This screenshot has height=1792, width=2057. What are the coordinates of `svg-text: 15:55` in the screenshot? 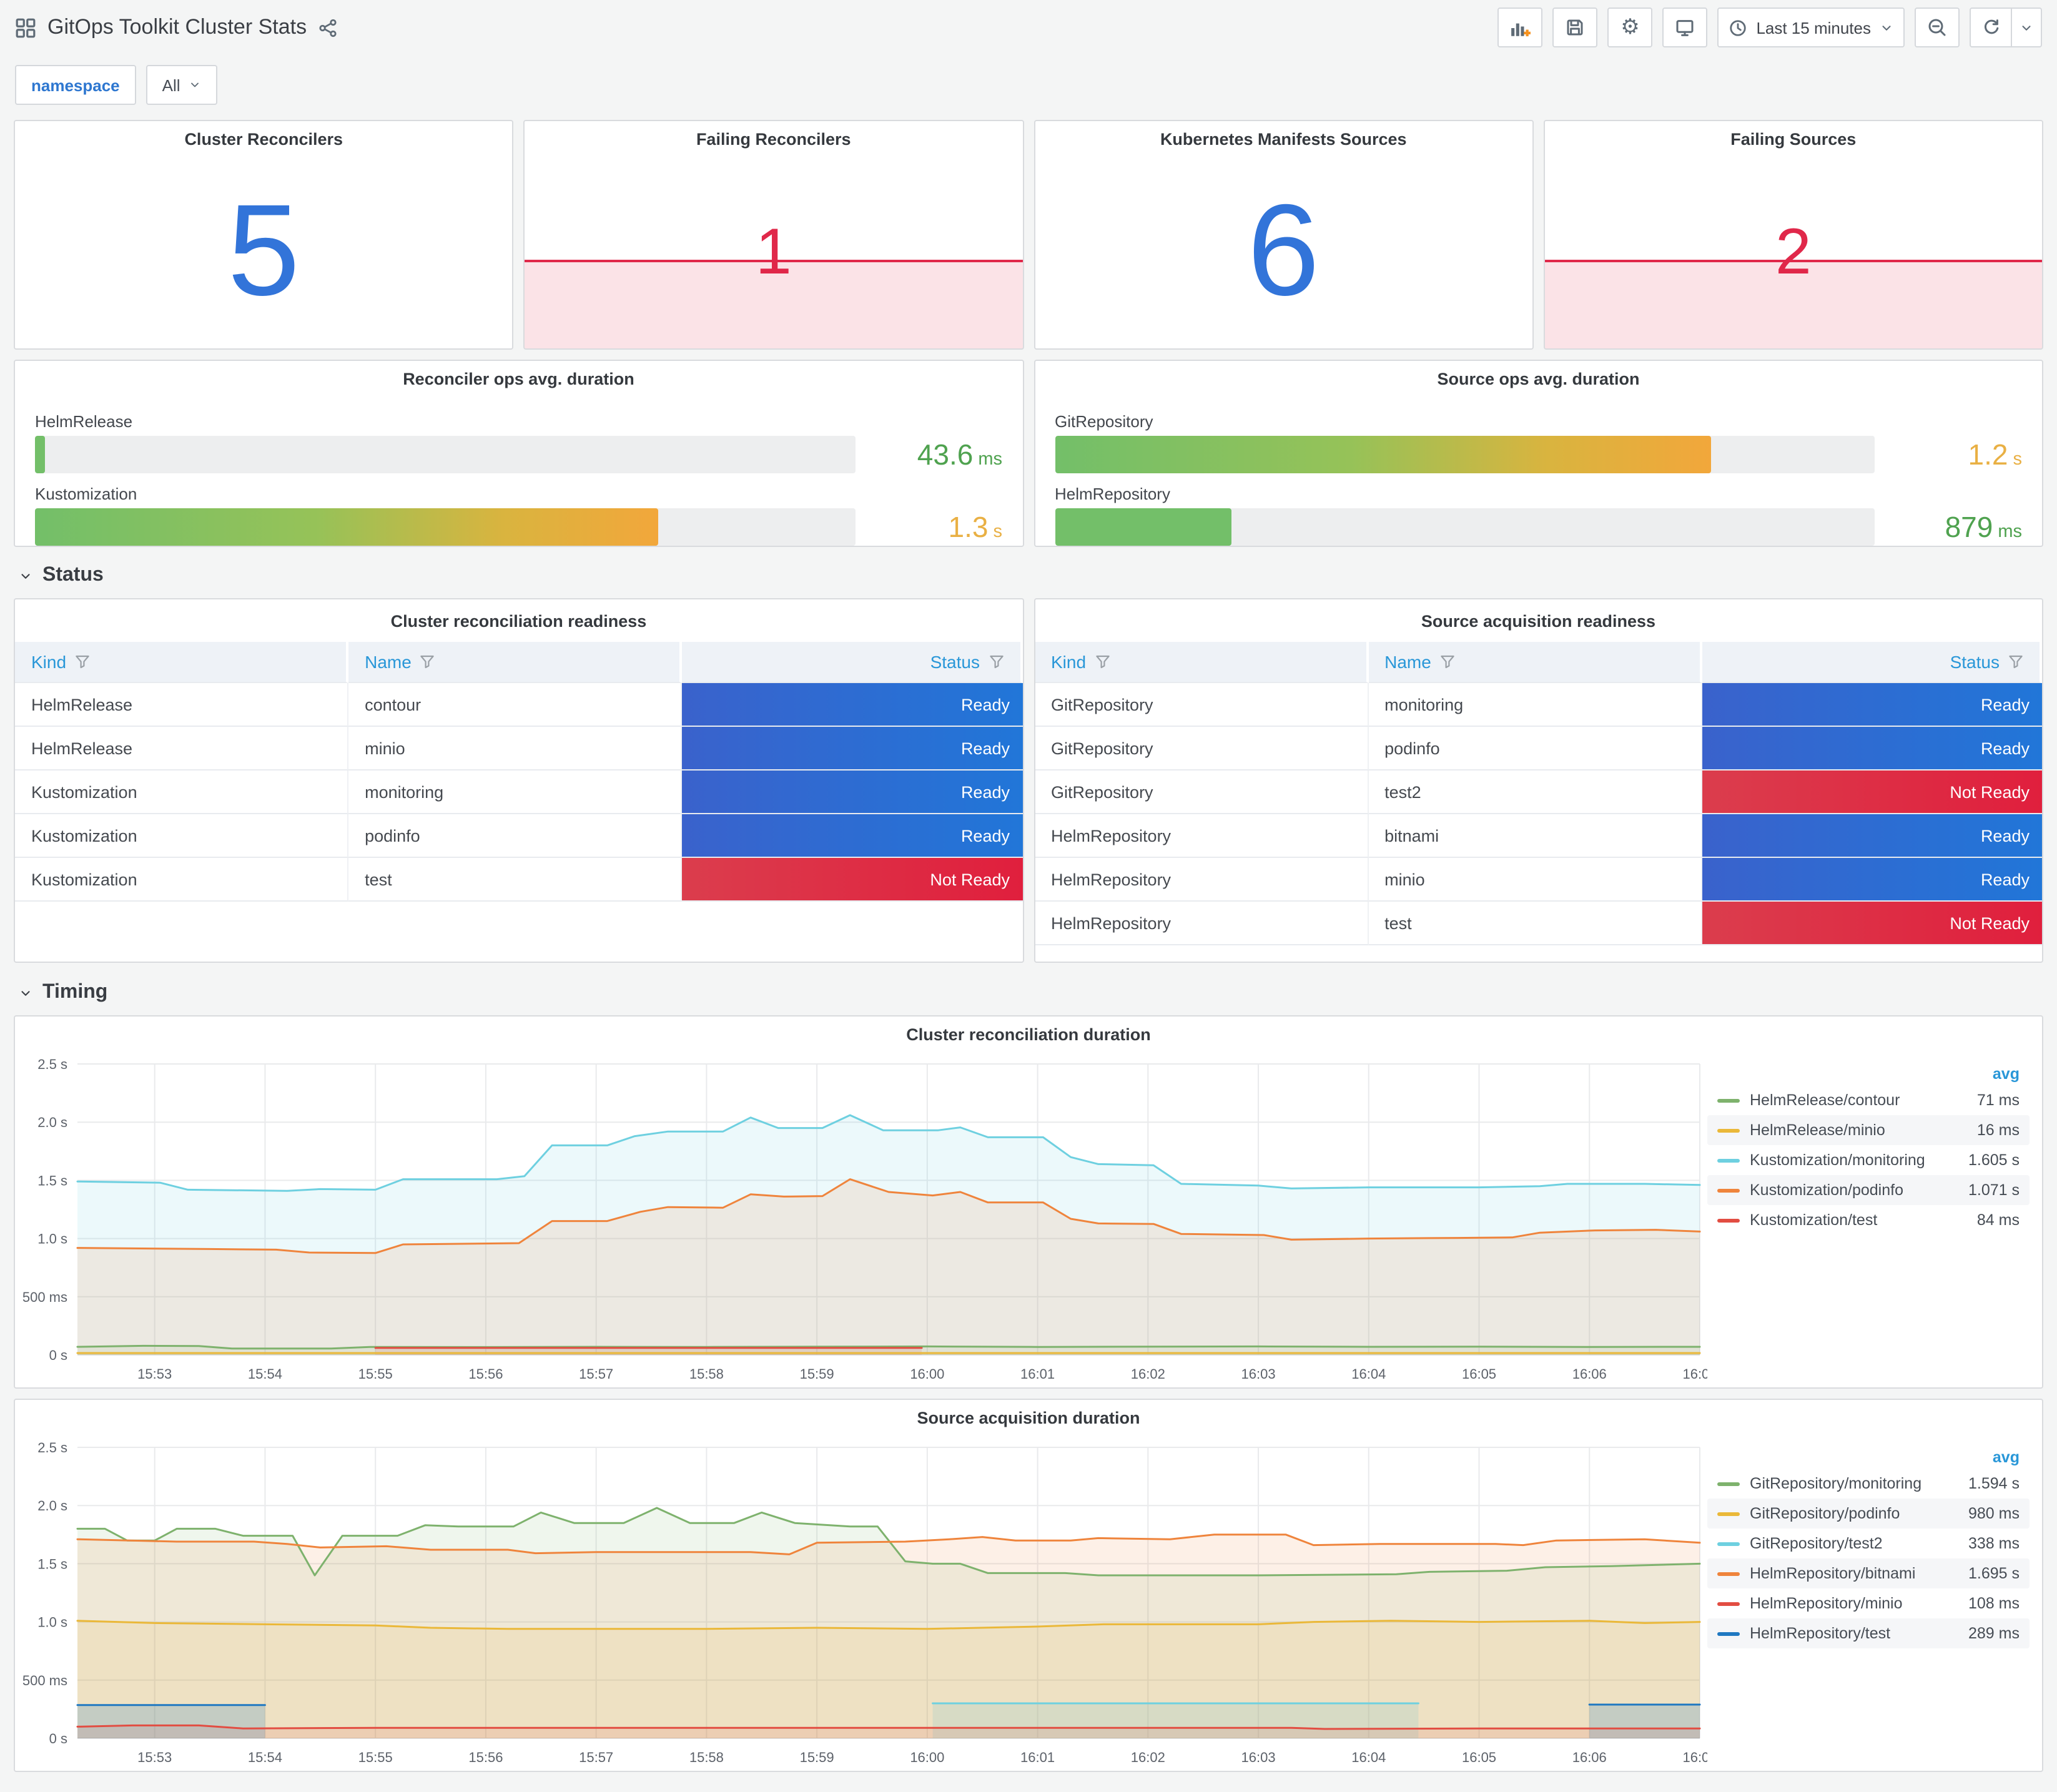 It's located at (376, 1757).